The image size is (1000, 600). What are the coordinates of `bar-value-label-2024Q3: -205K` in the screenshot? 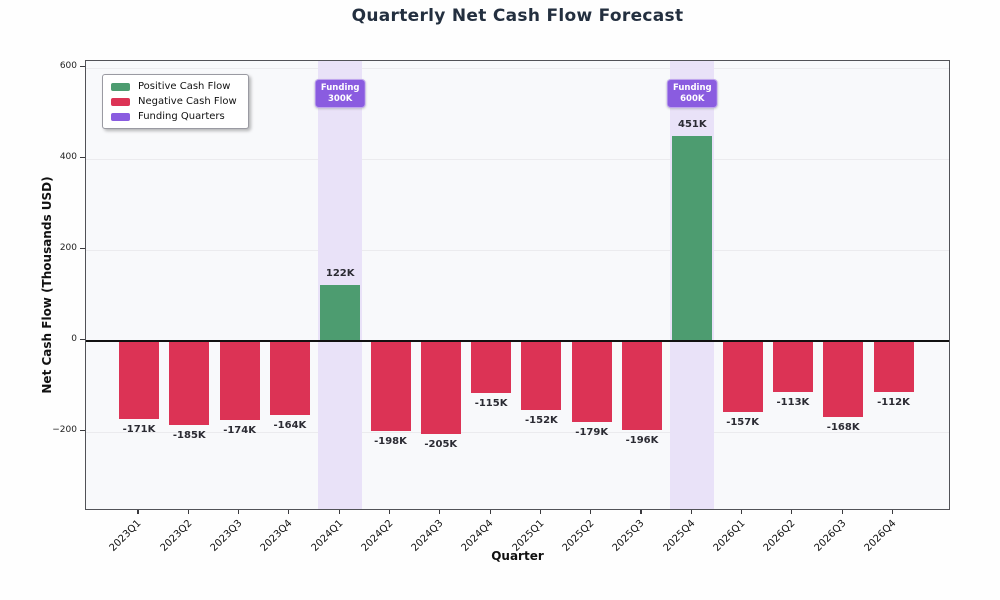 It's located at (441, 445).